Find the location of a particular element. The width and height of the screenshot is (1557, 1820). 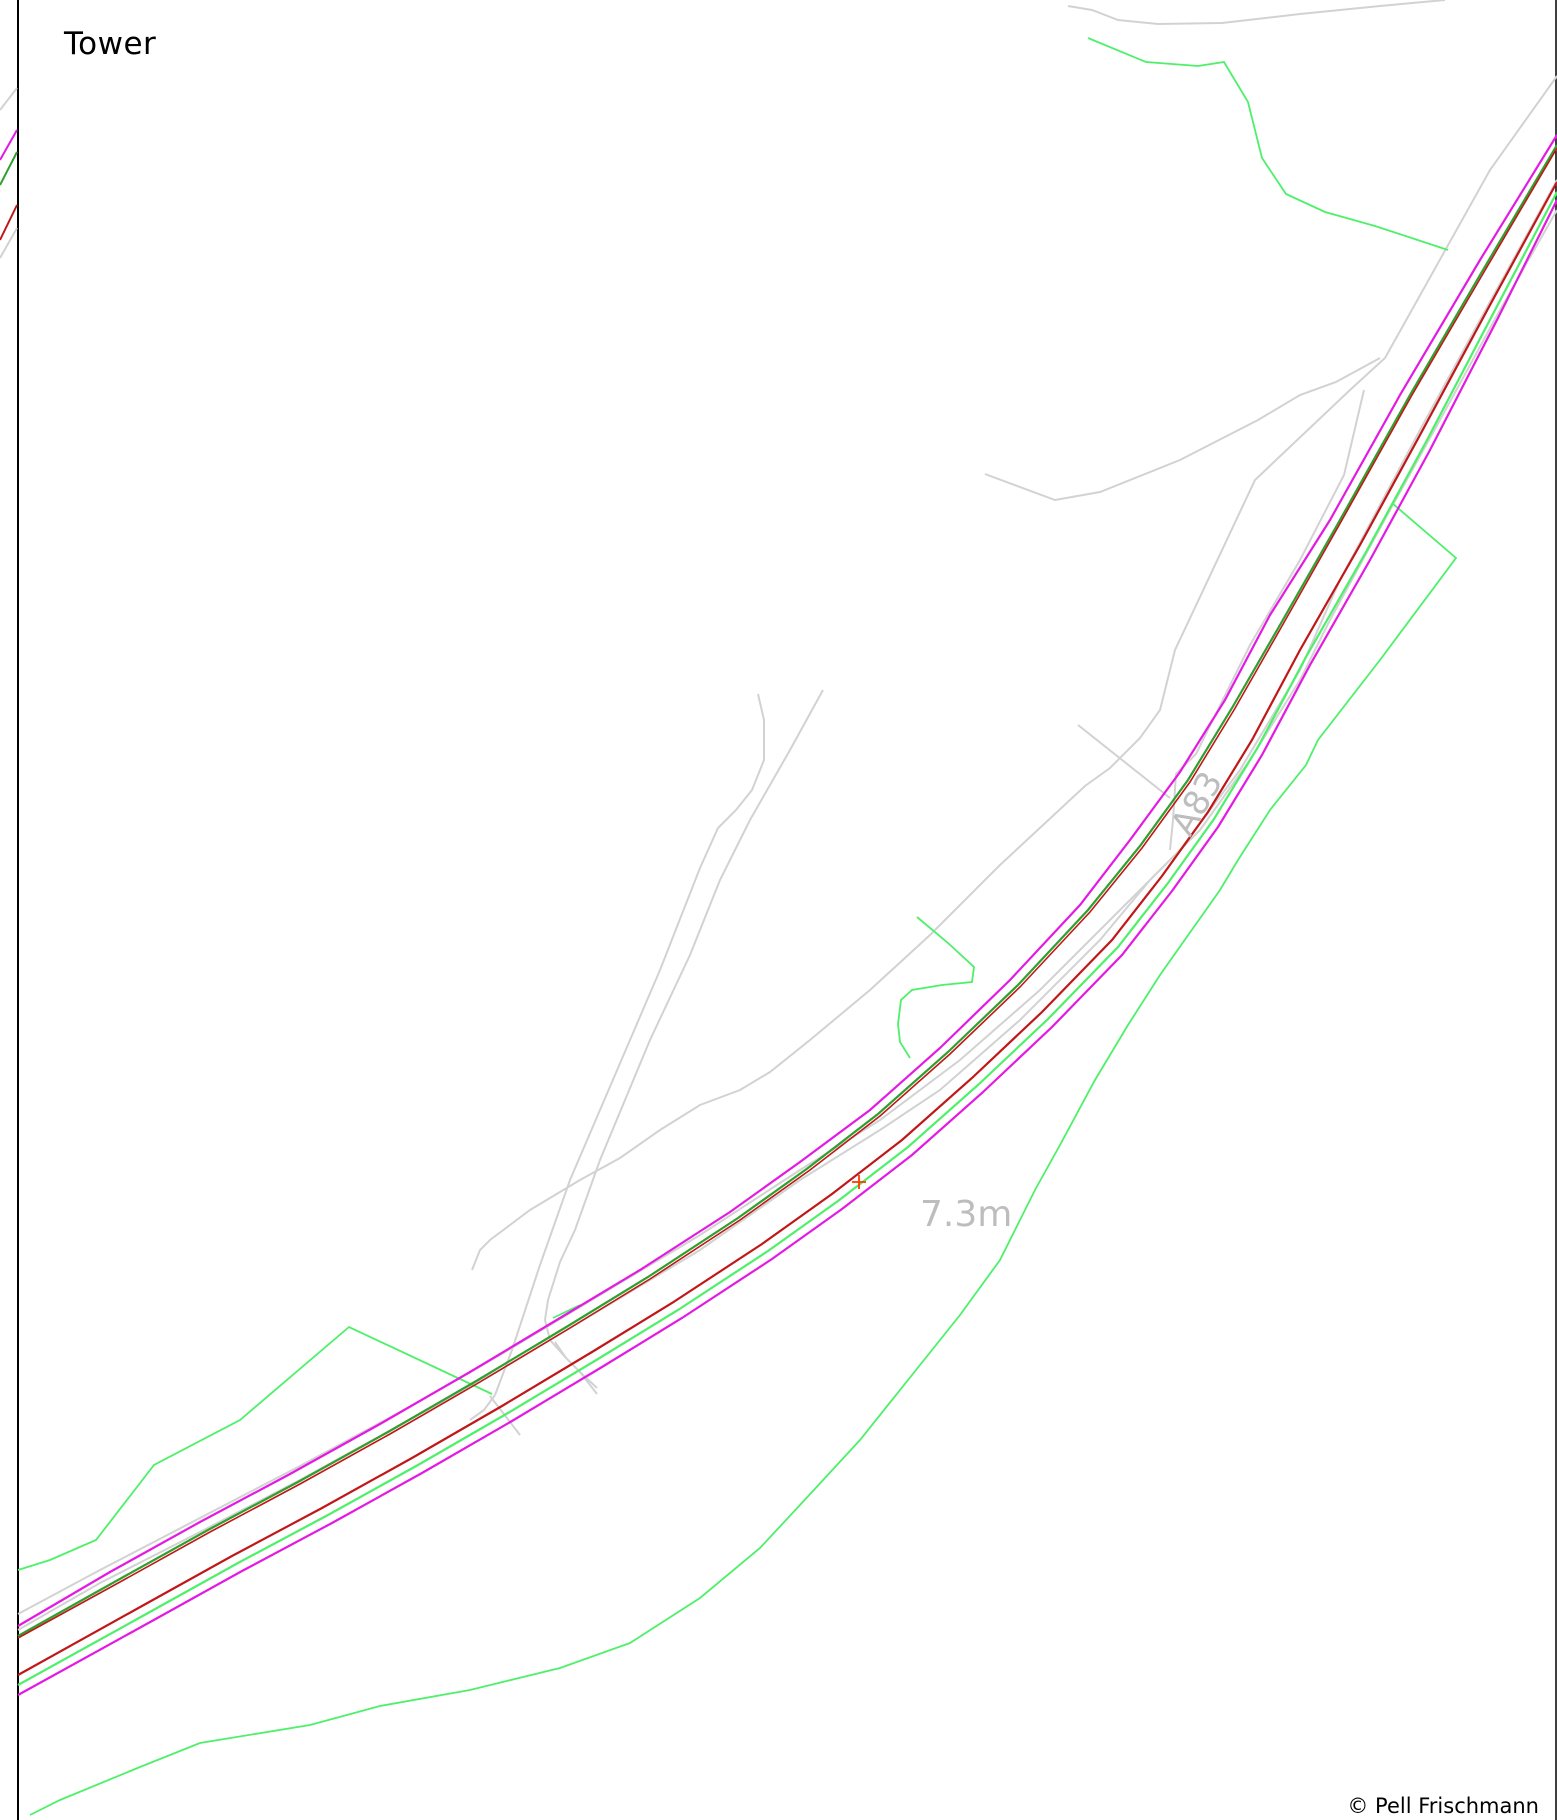

place-label: Tower is located at coordinates (110, 44).